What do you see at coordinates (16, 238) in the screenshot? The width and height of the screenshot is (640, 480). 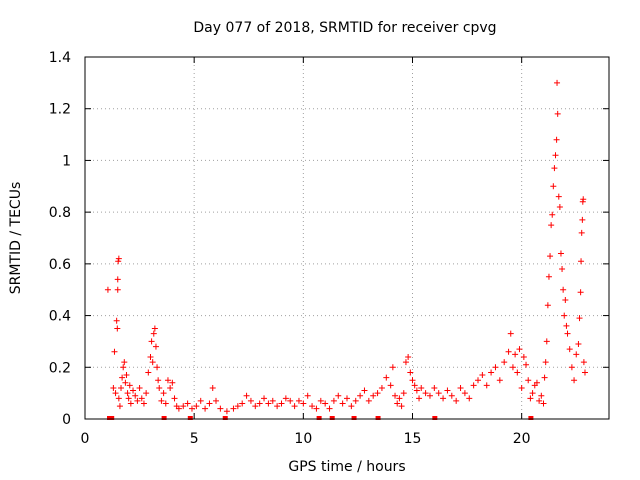 I see `y-axis-label: SRMTID / TECUs` at bounding box center [16, 238].